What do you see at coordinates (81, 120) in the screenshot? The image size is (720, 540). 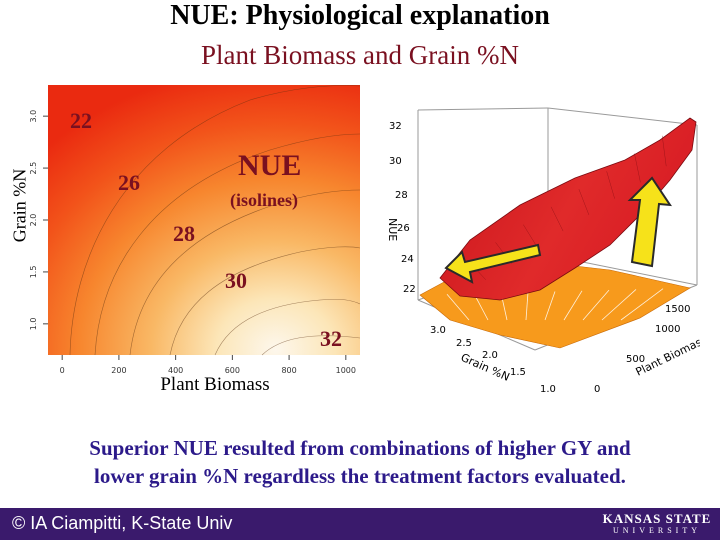 I see `isoline-label-22: 22` at bounding box center [81, 120].